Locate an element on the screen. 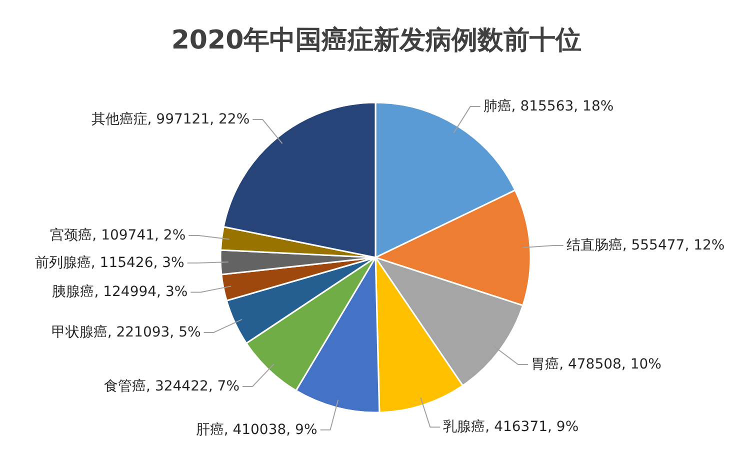 The image size is (752, 452). slice-label: 结直肠癌, 555477, 12% is located at coordinates (645, 246).